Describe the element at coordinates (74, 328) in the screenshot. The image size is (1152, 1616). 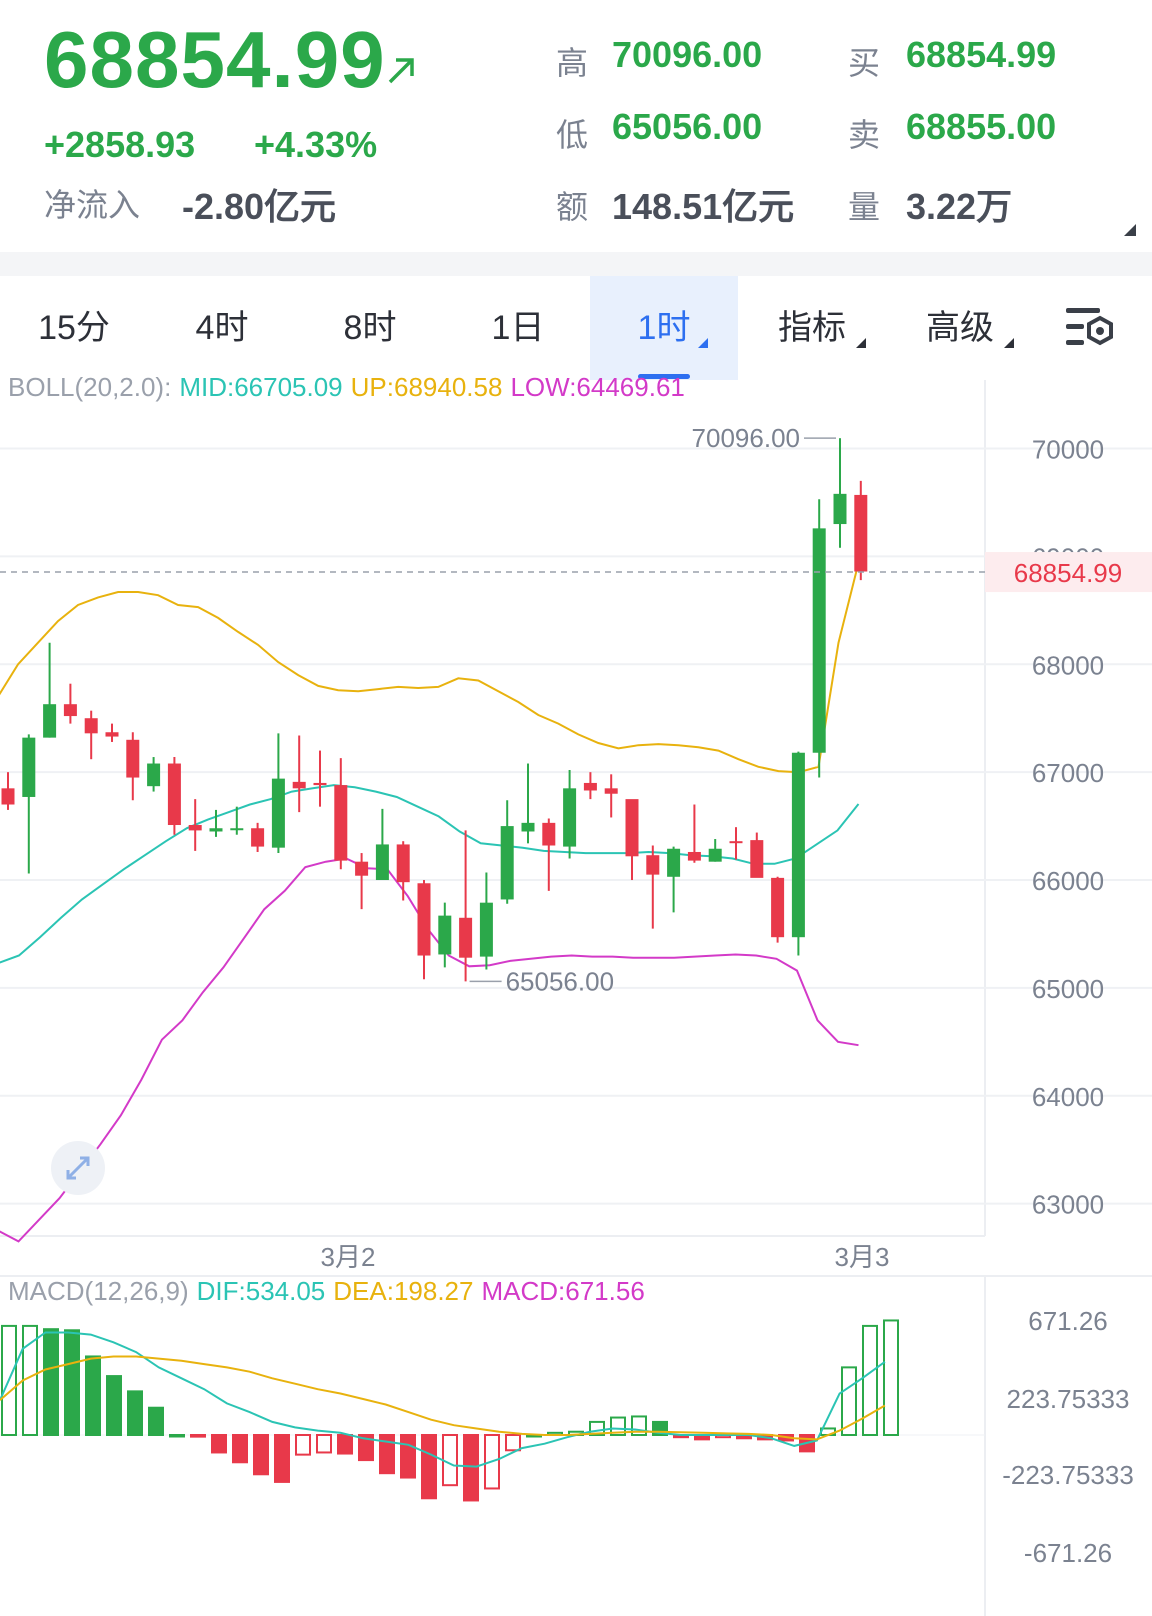
I see `tab-15min: 15分` at that location.